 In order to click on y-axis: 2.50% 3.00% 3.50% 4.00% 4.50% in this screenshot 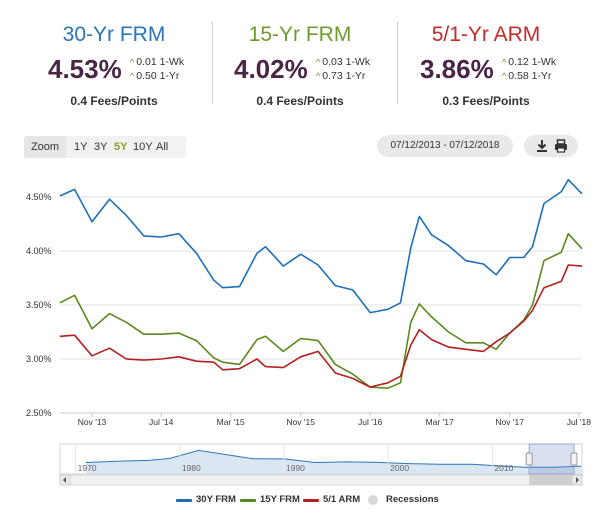, I will do `click(39, 305)`.